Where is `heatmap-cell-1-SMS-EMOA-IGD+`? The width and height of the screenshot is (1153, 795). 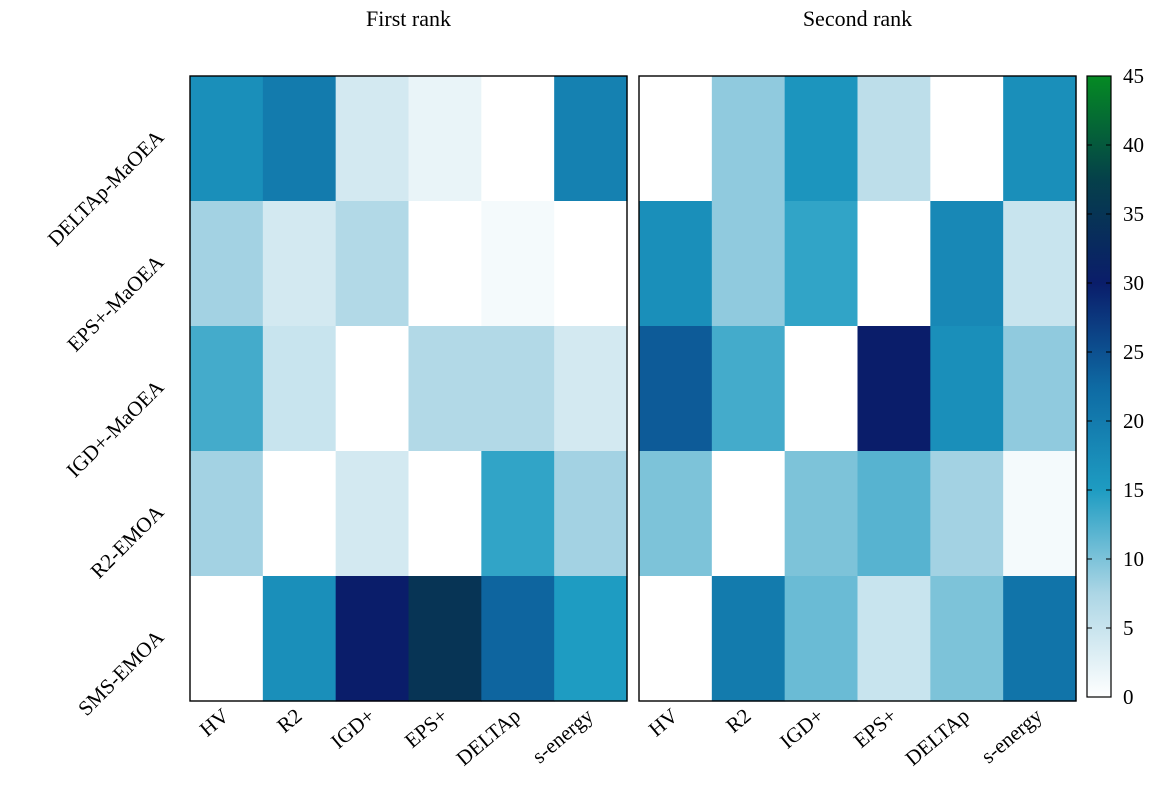
heatmap-cell-1-SMS-EMOA-IGD+ is located at coordinates (372, 639).